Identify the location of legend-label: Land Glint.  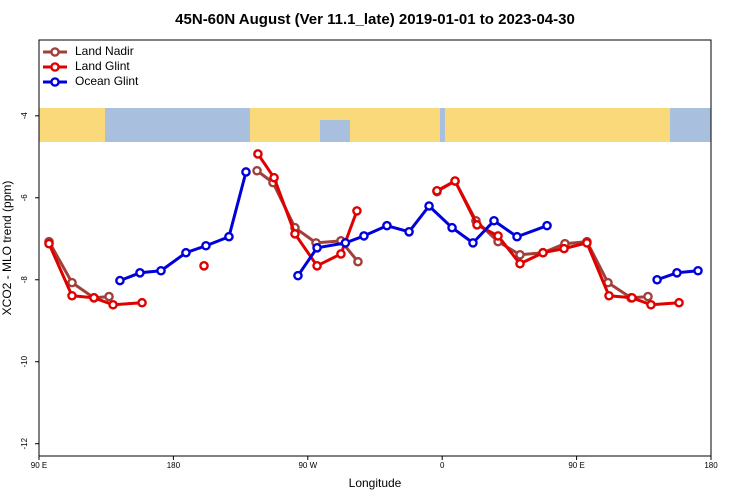
(102, 66).